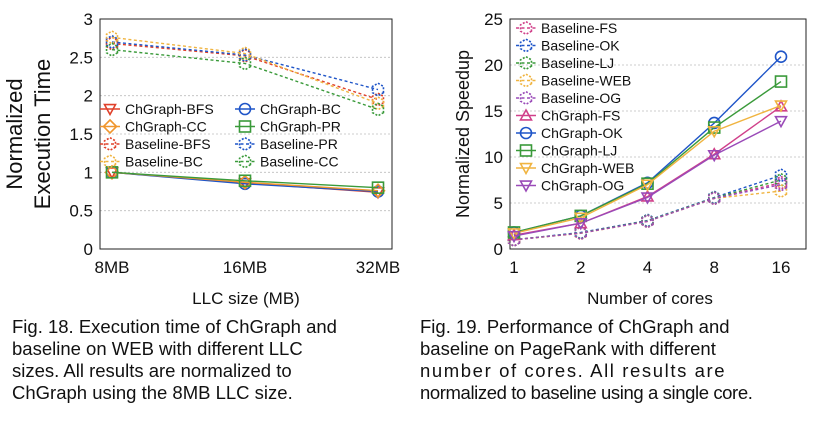 The width and height of the screenshot is (828, 424). What do you see at coordinates (587, 168) in the screenshot?
I see `legend-label-chgraph-web: ChGraph-WEB` at bounding box center [587, 168].